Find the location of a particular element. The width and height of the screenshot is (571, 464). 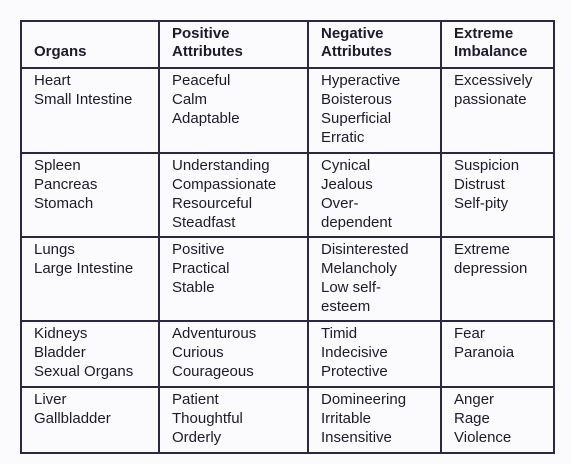

cell-line: Large Intestine is located at coordinates (84, 268).